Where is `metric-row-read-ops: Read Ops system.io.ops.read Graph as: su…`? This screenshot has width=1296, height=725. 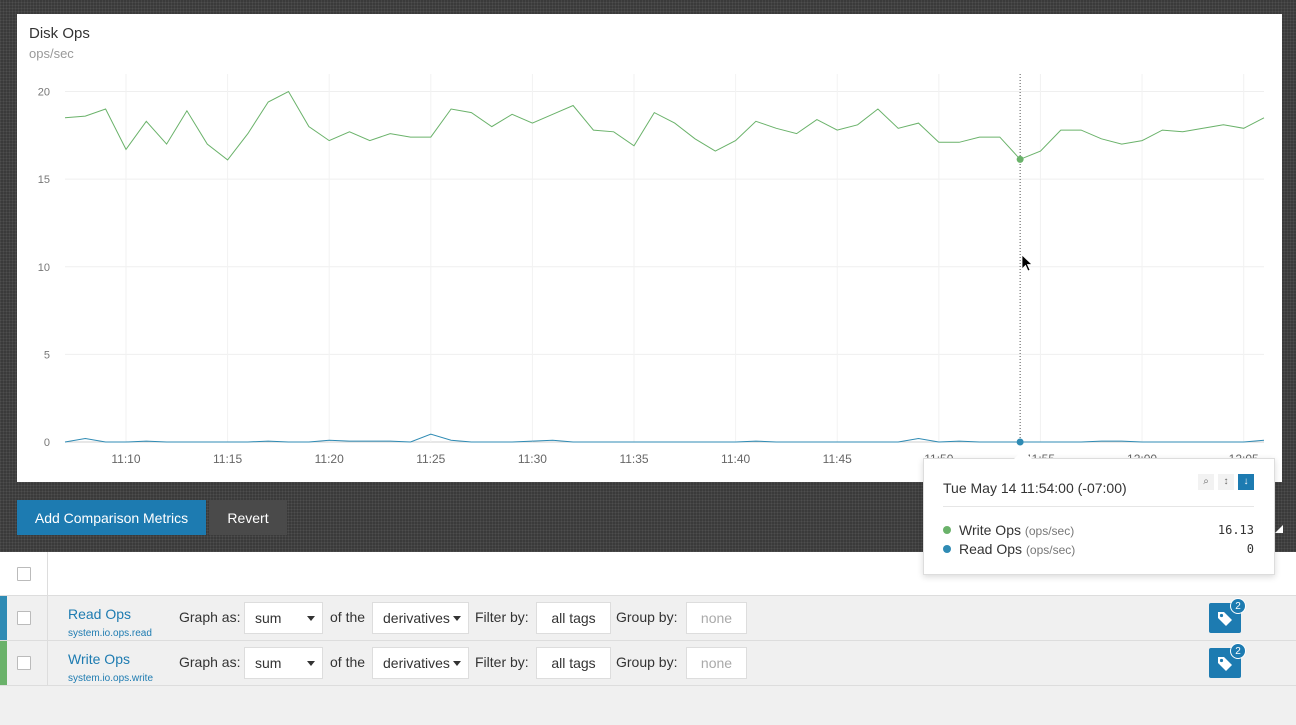
metric-row-read-ops: Read Ops system.io.ops.read Graph as: su… is located at coordinates (648, 618).